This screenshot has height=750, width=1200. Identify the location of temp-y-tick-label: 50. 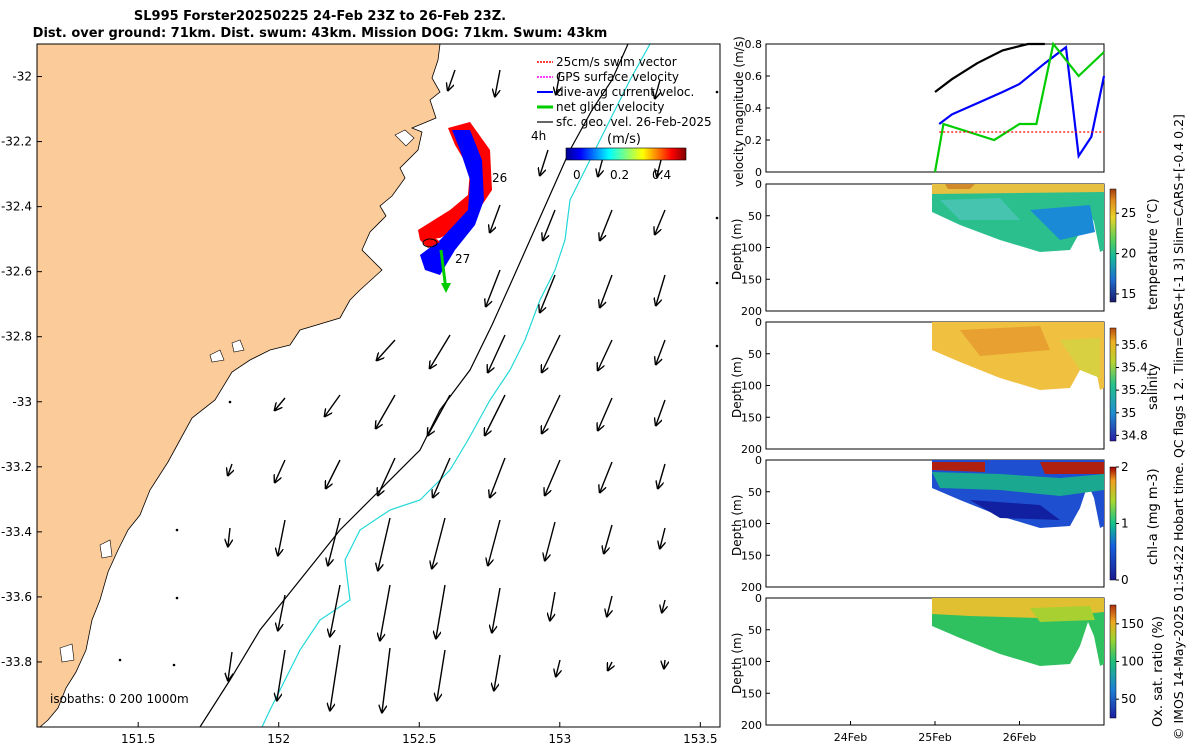
(755, 216).